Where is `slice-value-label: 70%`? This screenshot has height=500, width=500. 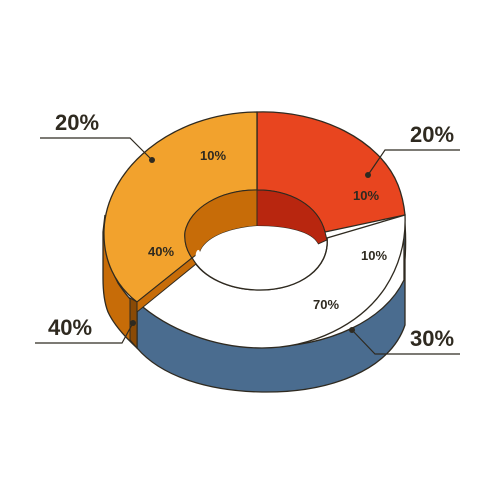 slice-value-label: 70% is located at coordinates (326, 304).